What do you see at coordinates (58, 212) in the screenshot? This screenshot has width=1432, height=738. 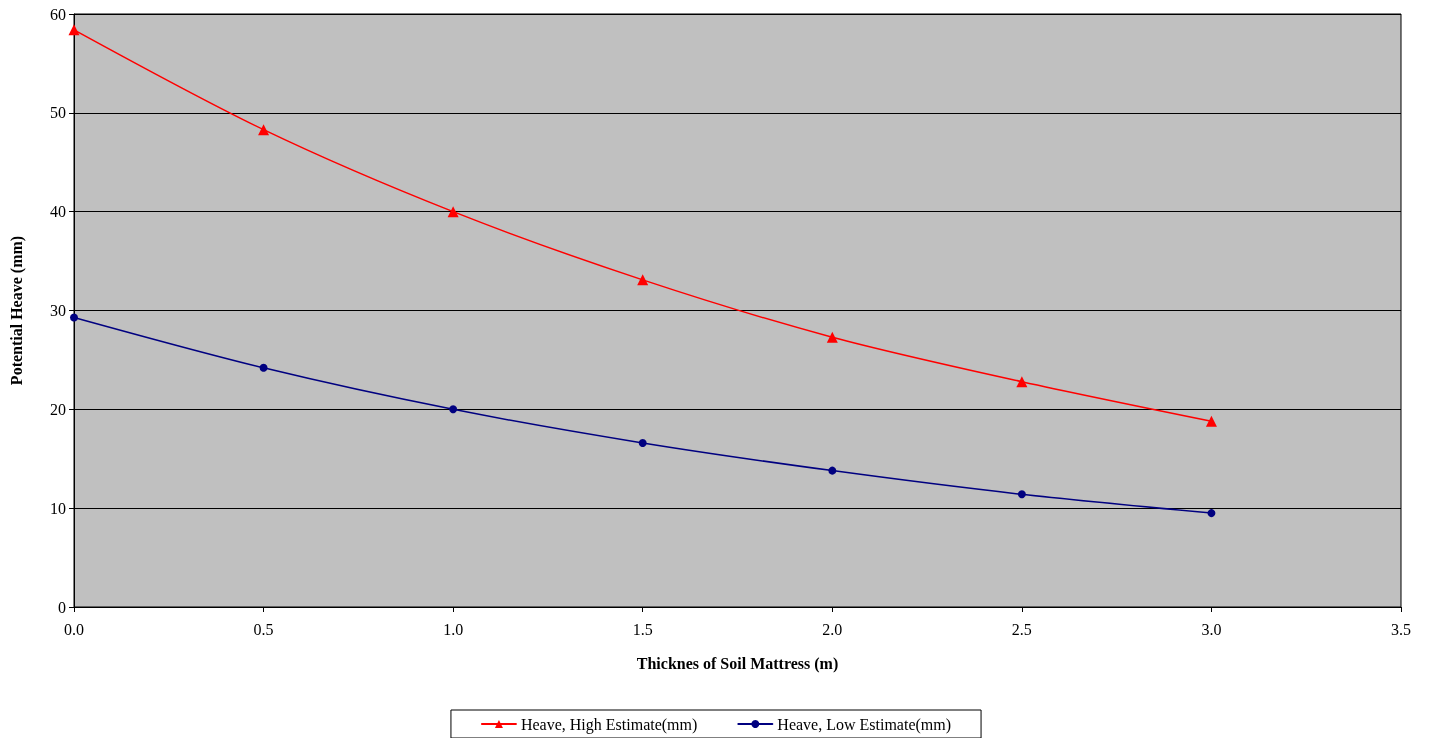 I see `y-tick-label: 40` at bounding box center [58, 212].